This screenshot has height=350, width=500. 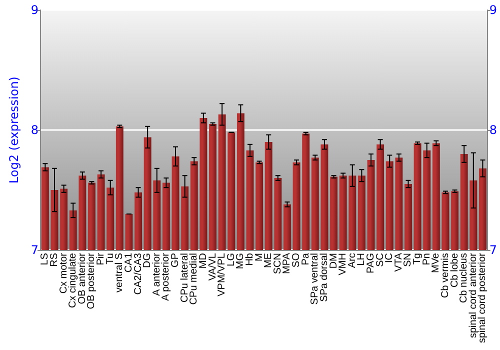 What do you see at coordinates (101, 259) in the screenshot?
I see `x-tick-label: Pir` at bounding box center [101, 259].